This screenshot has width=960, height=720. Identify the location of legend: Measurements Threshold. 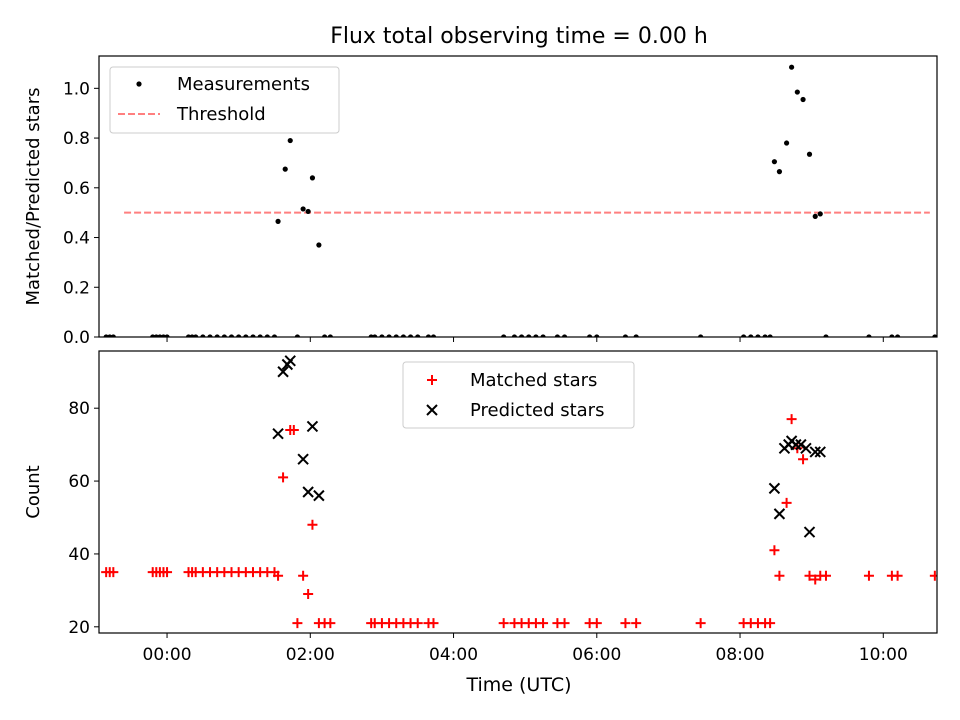
(224, 100).